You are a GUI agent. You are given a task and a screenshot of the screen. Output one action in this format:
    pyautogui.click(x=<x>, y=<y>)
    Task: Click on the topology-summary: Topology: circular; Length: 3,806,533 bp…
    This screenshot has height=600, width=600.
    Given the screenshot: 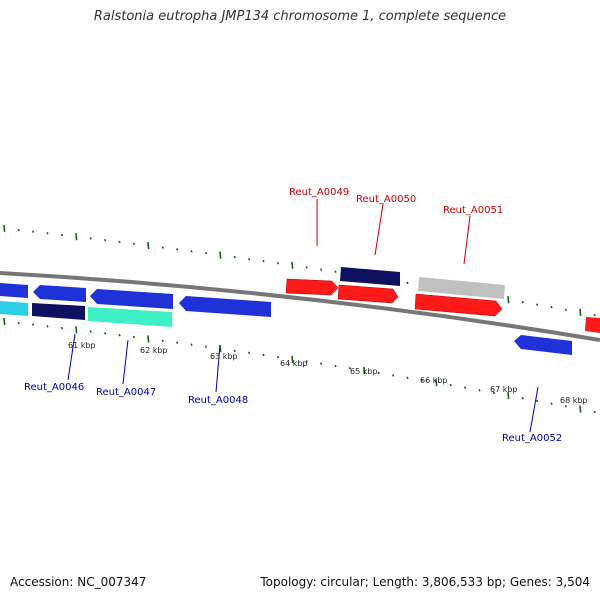 What is the action you would take?
    pyautogui.click(x=425, y=582)
    